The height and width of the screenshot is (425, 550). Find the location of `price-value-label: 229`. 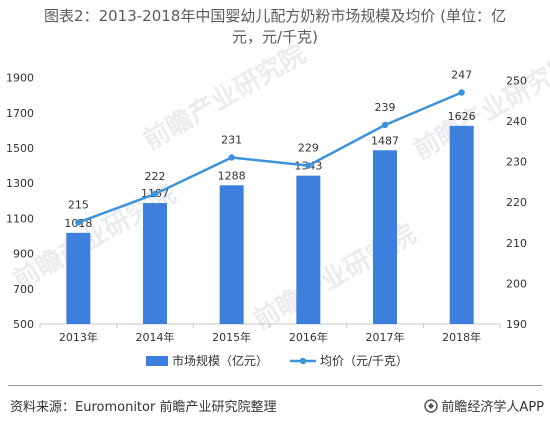

price-value-label: 229 is located at coordinates (308, 148).